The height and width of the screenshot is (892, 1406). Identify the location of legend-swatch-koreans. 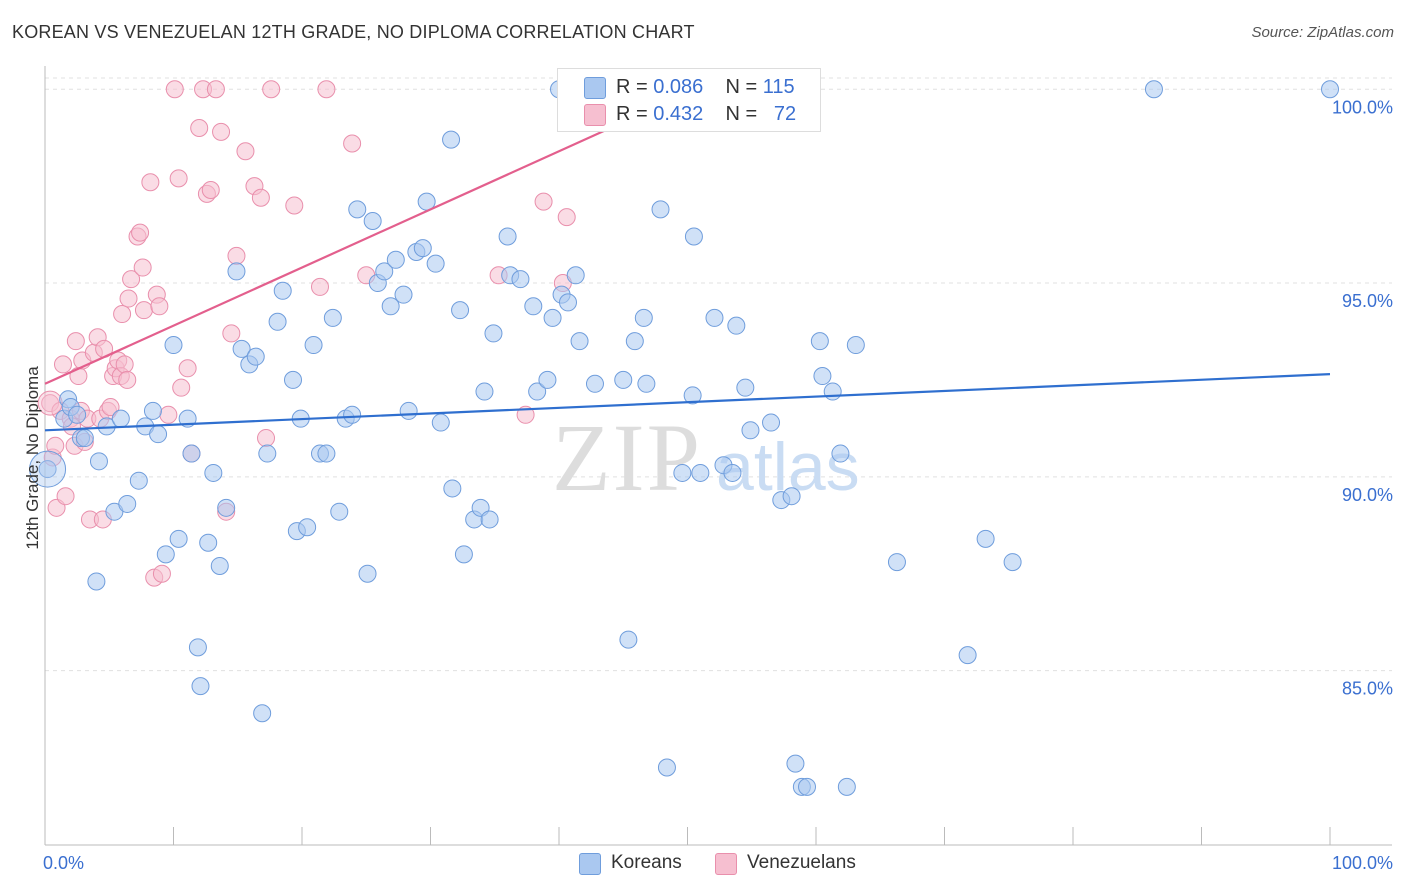
(595, 88).